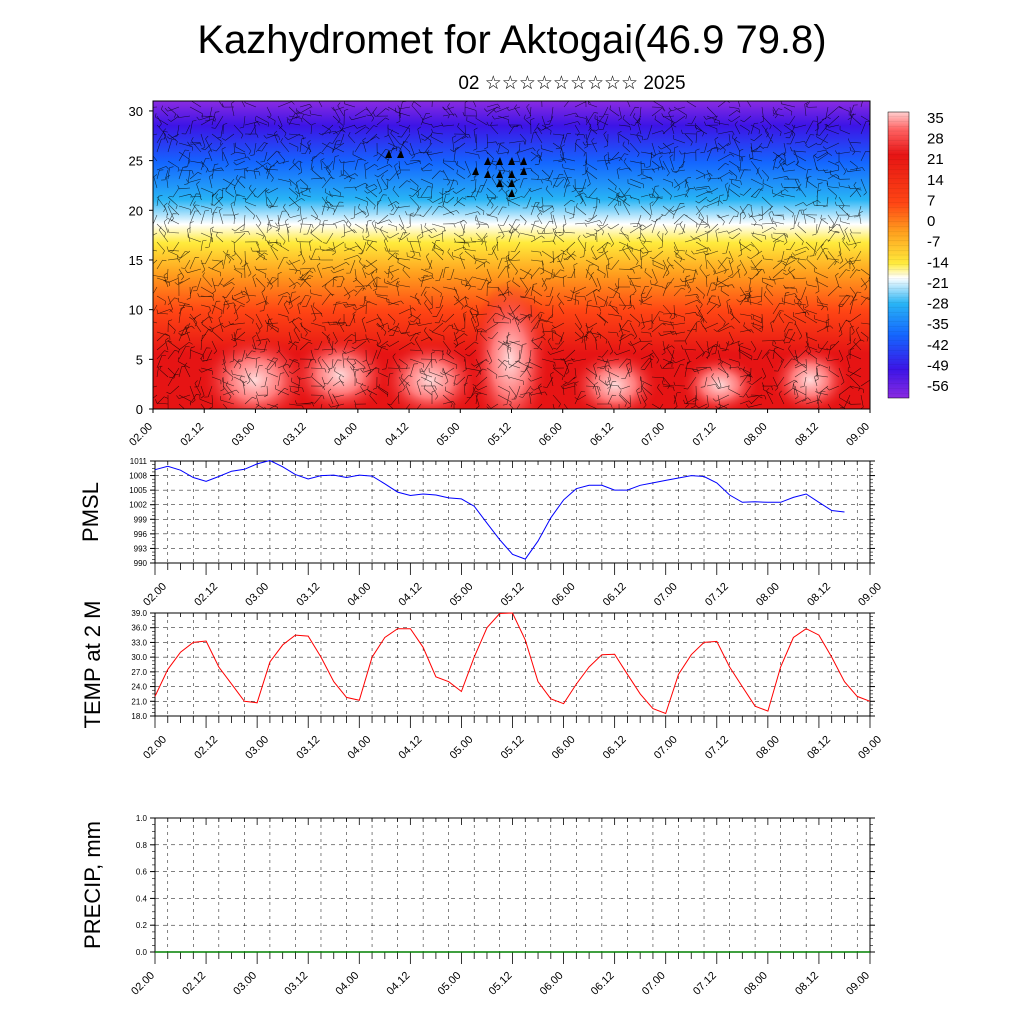 This screenshot has width=1024, height=1024. I want to click on colorbar-label: -56, so click(938, 386).